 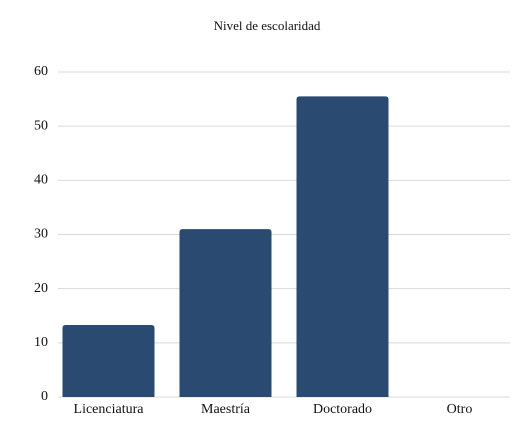 What do you see at coordinates (226, 409) in the screenshot?
I see `x-tick-label: Maestría` at bounding box center [226, 409].